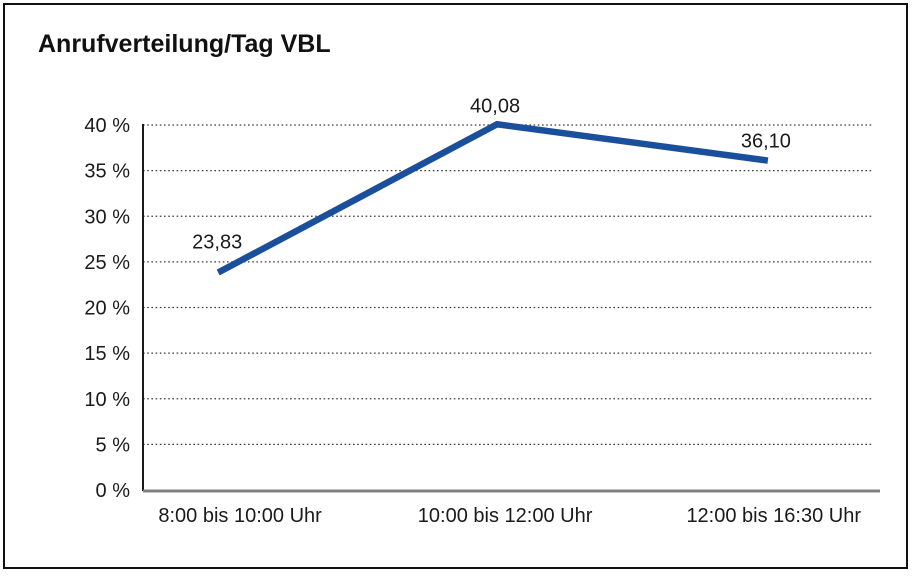 The image size is (915, 576). I want to click on x-axis-label: 8:00 bis 10:00 Uhr, so click(240, 516).